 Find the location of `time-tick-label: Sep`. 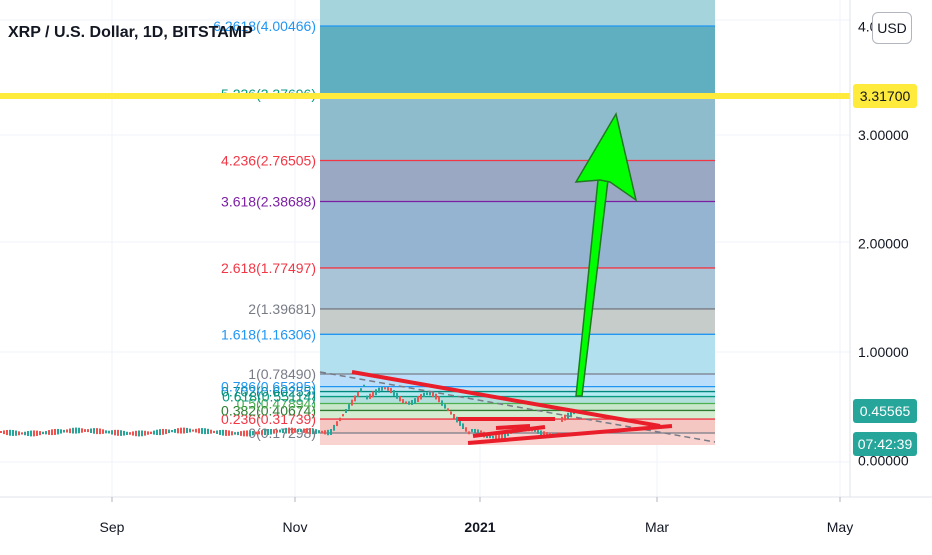

time-tick-label: Sep is located at coordinates (112, 527).